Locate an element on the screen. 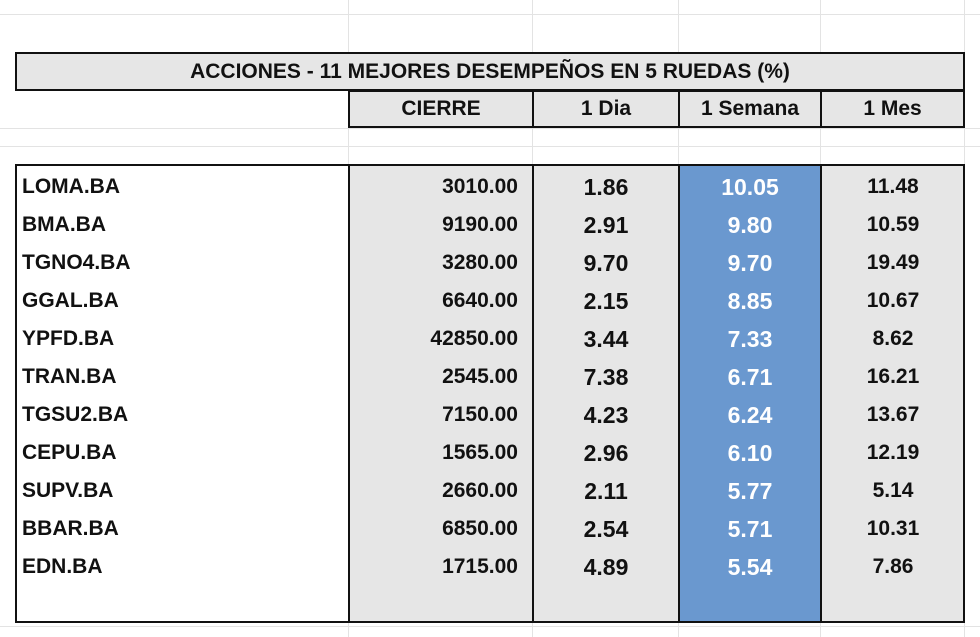 The width and height of the screenshot is (980, 637). table-row: TGSU2.BA 7150.00 4.23 6.24 13.67 is located at coordinates (490, 415).